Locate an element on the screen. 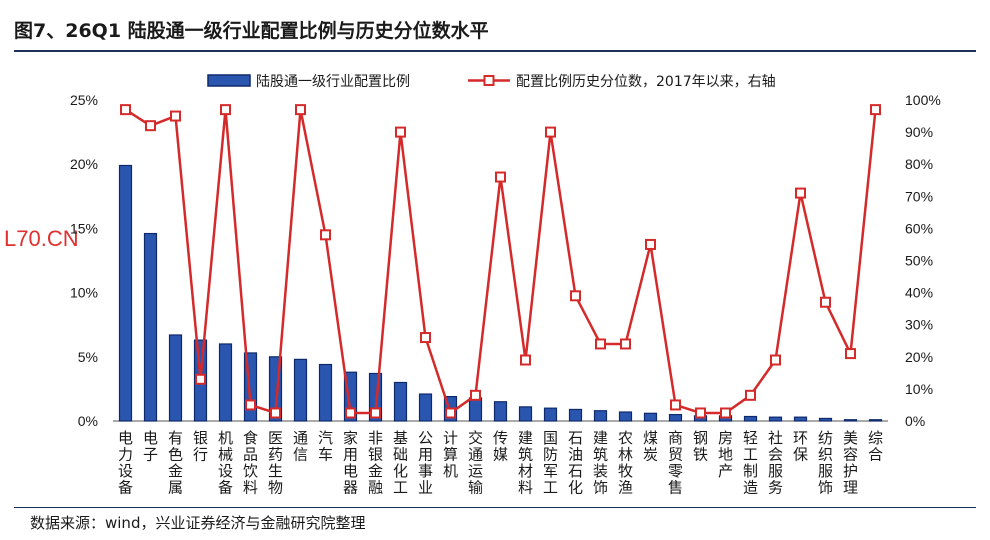 The image size is (990, 540). legend: 陆股通一级行业配置比例 配置比例历史分位数，2017年以来，右轴 is located at coordinates (491, 82).